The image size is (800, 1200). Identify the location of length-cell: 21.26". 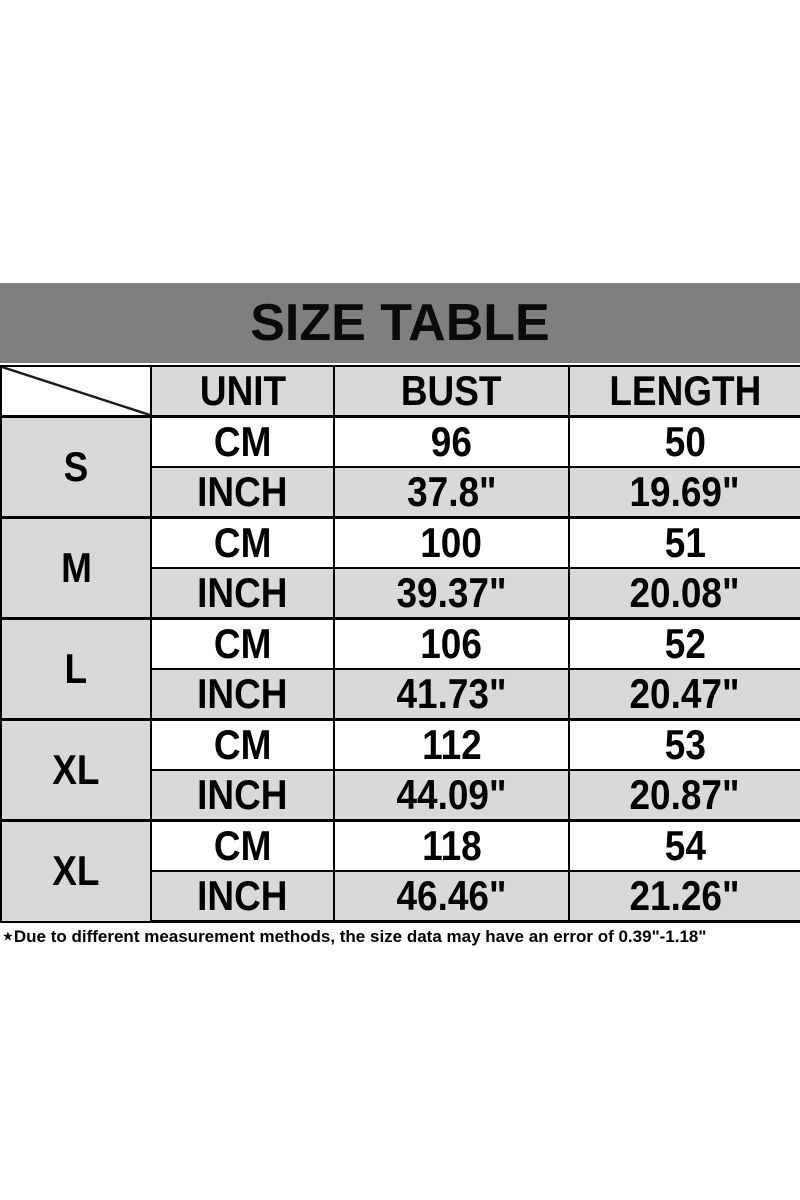
(684, 896).